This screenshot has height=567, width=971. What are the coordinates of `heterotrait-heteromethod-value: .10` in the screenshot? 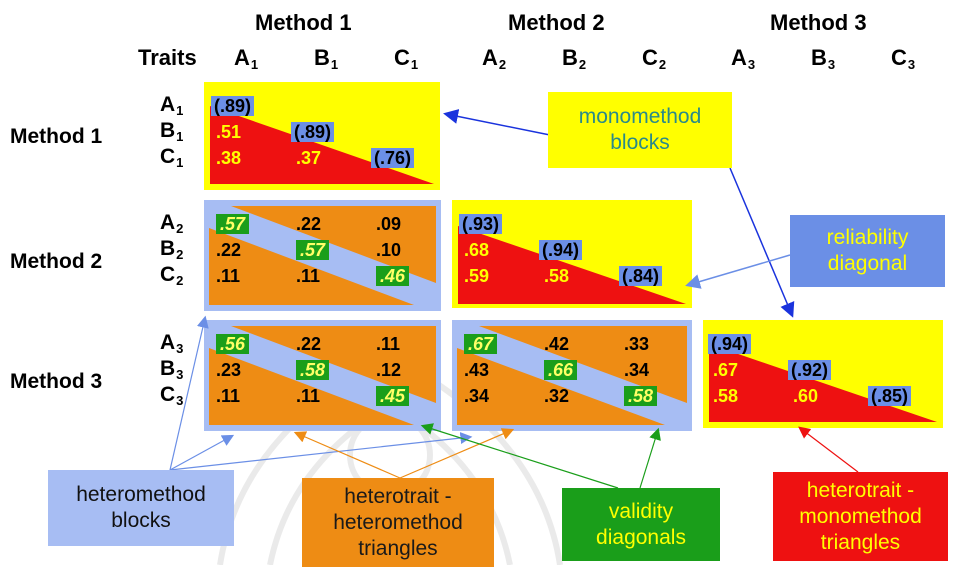 It's located at (389, 250).